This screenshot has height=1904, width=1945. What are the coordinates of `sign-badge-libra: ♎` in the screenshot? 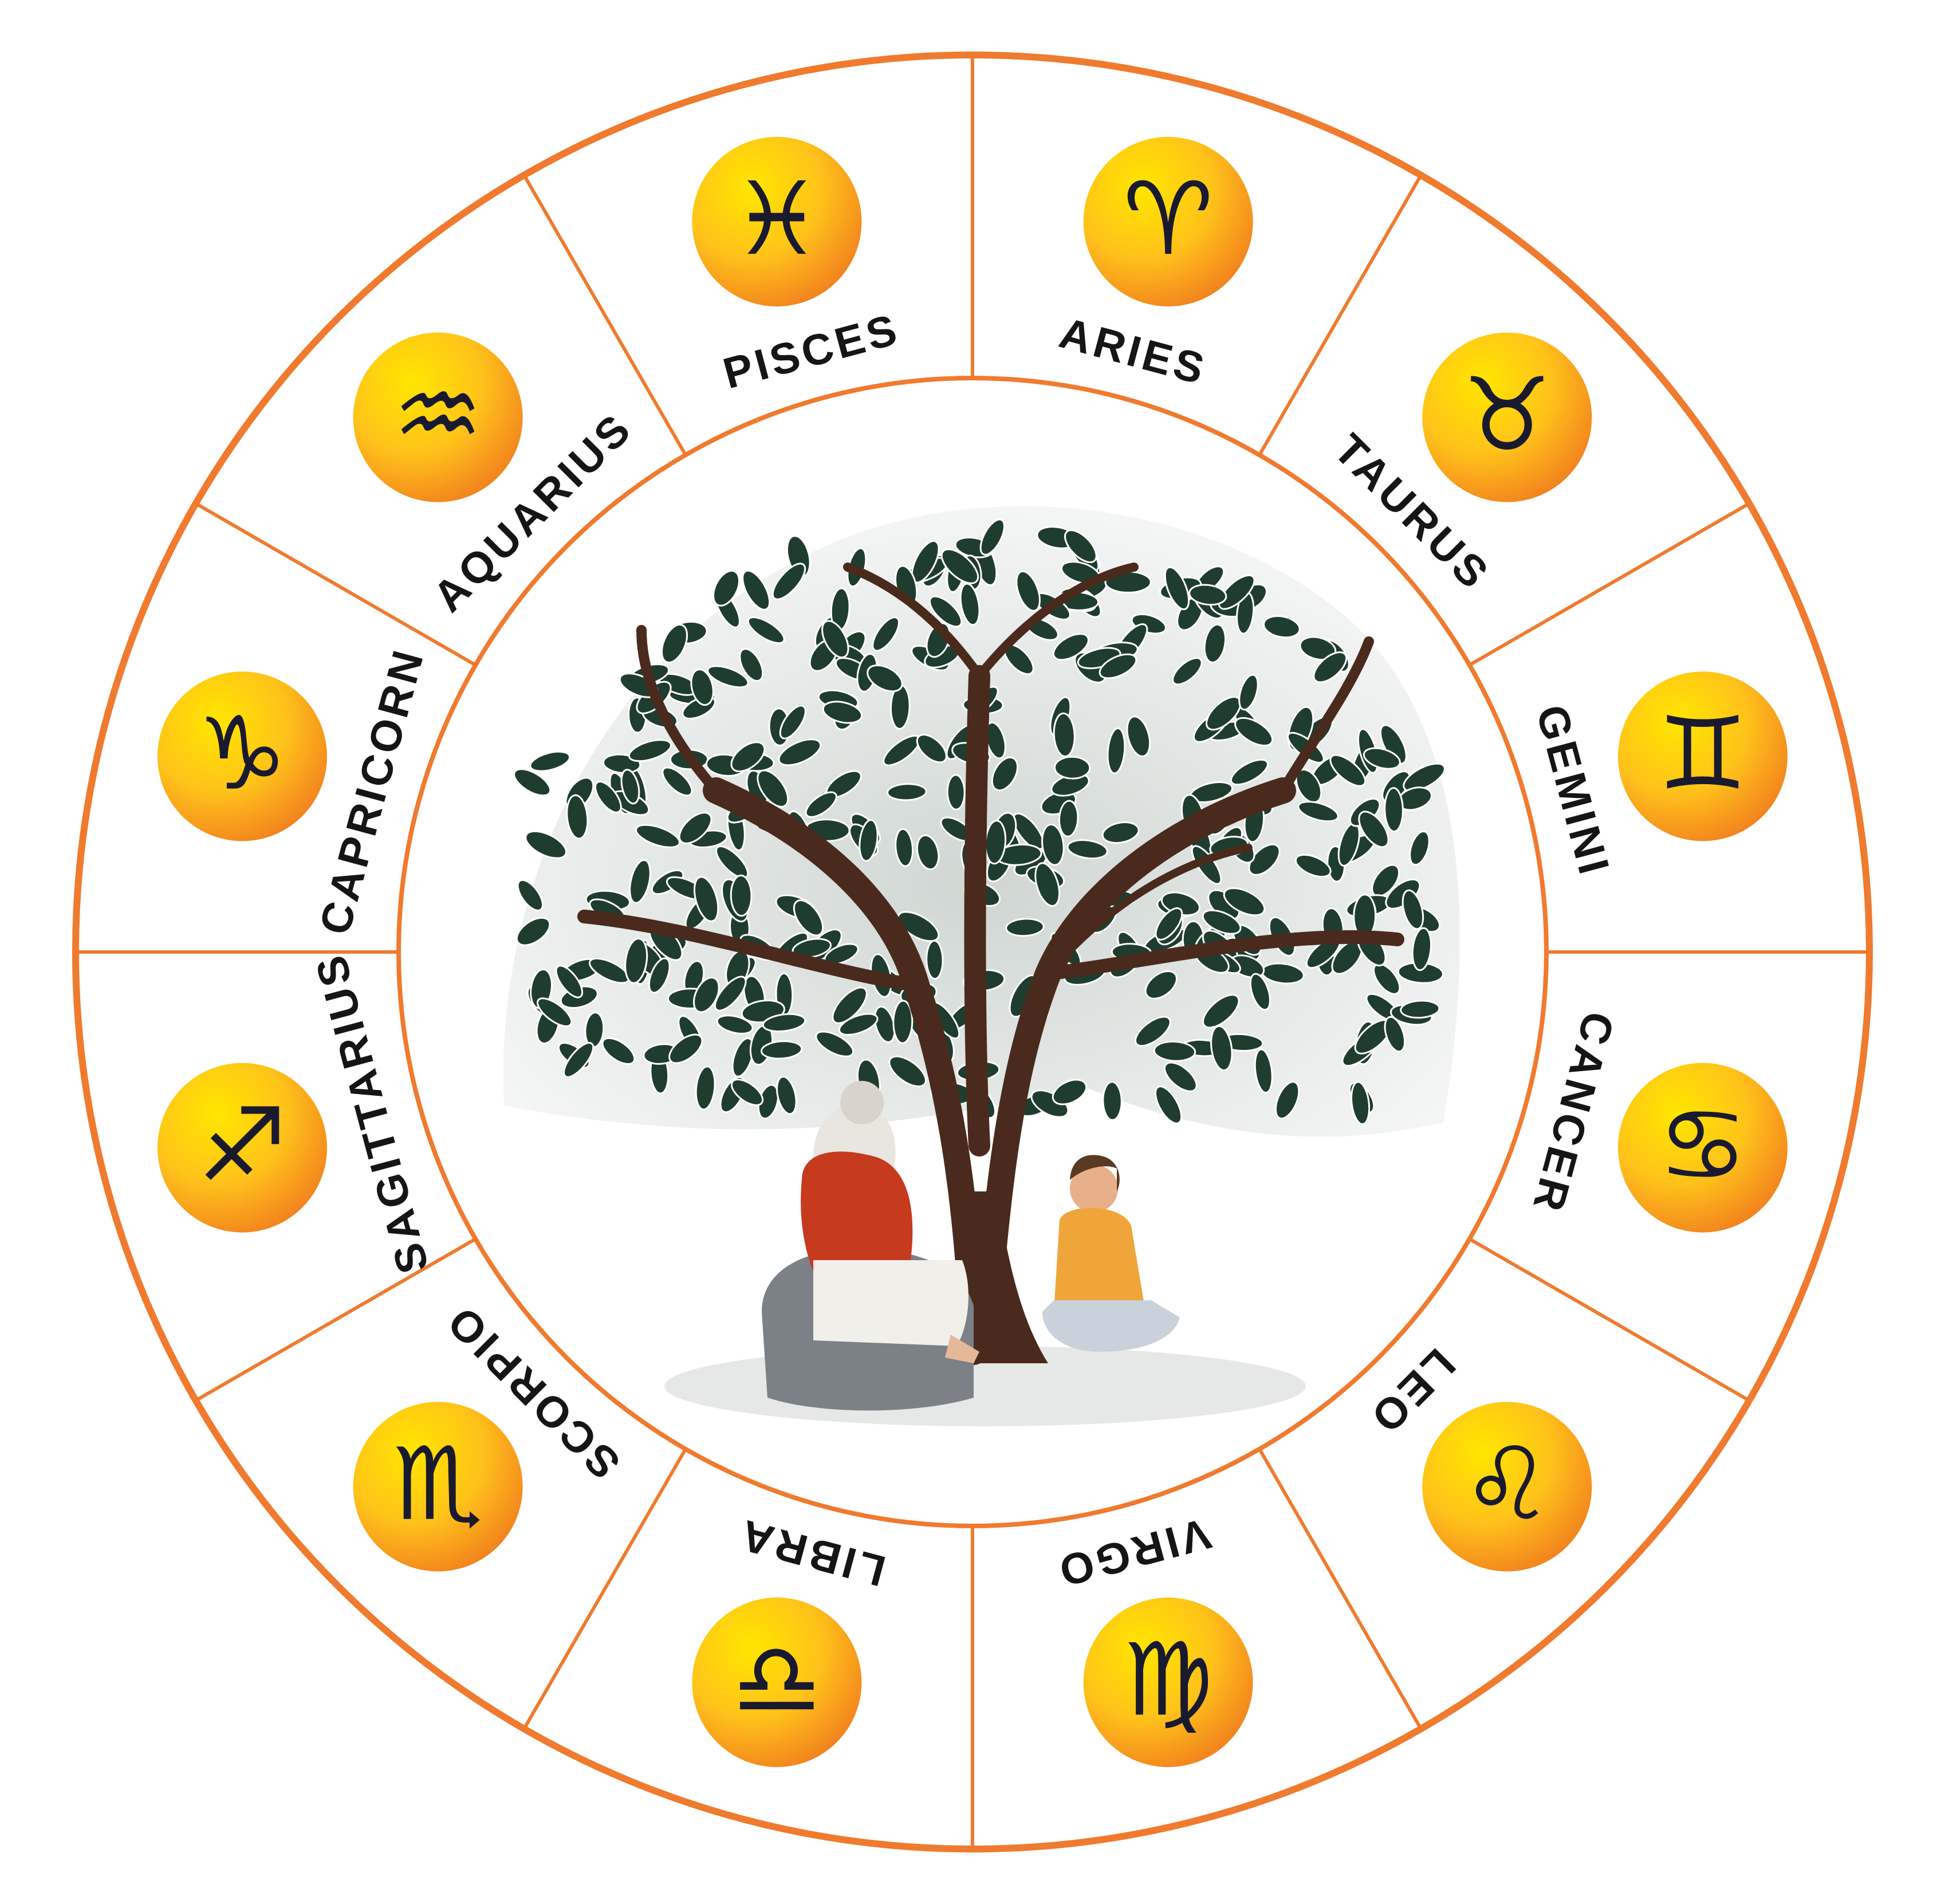 It's located at (777, 1683).